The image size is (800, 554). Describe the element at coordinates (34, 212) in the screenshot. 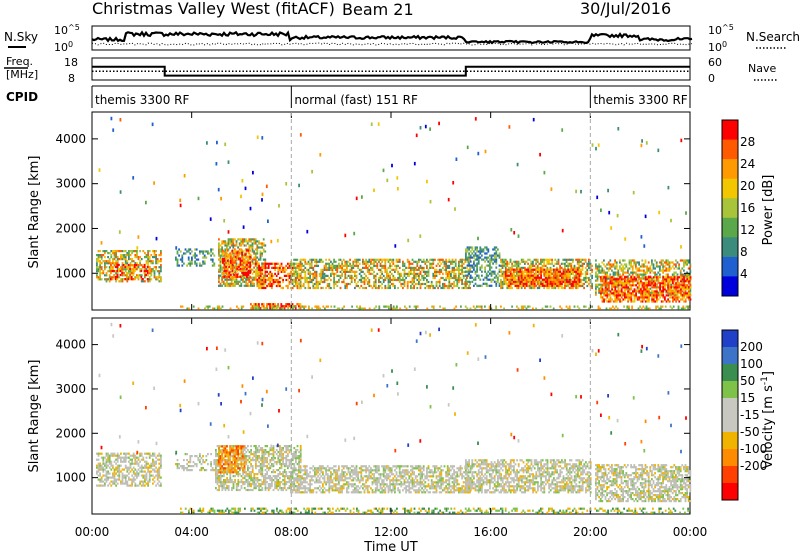

I see `power-ylabel: Slant Range [km]` at that location.